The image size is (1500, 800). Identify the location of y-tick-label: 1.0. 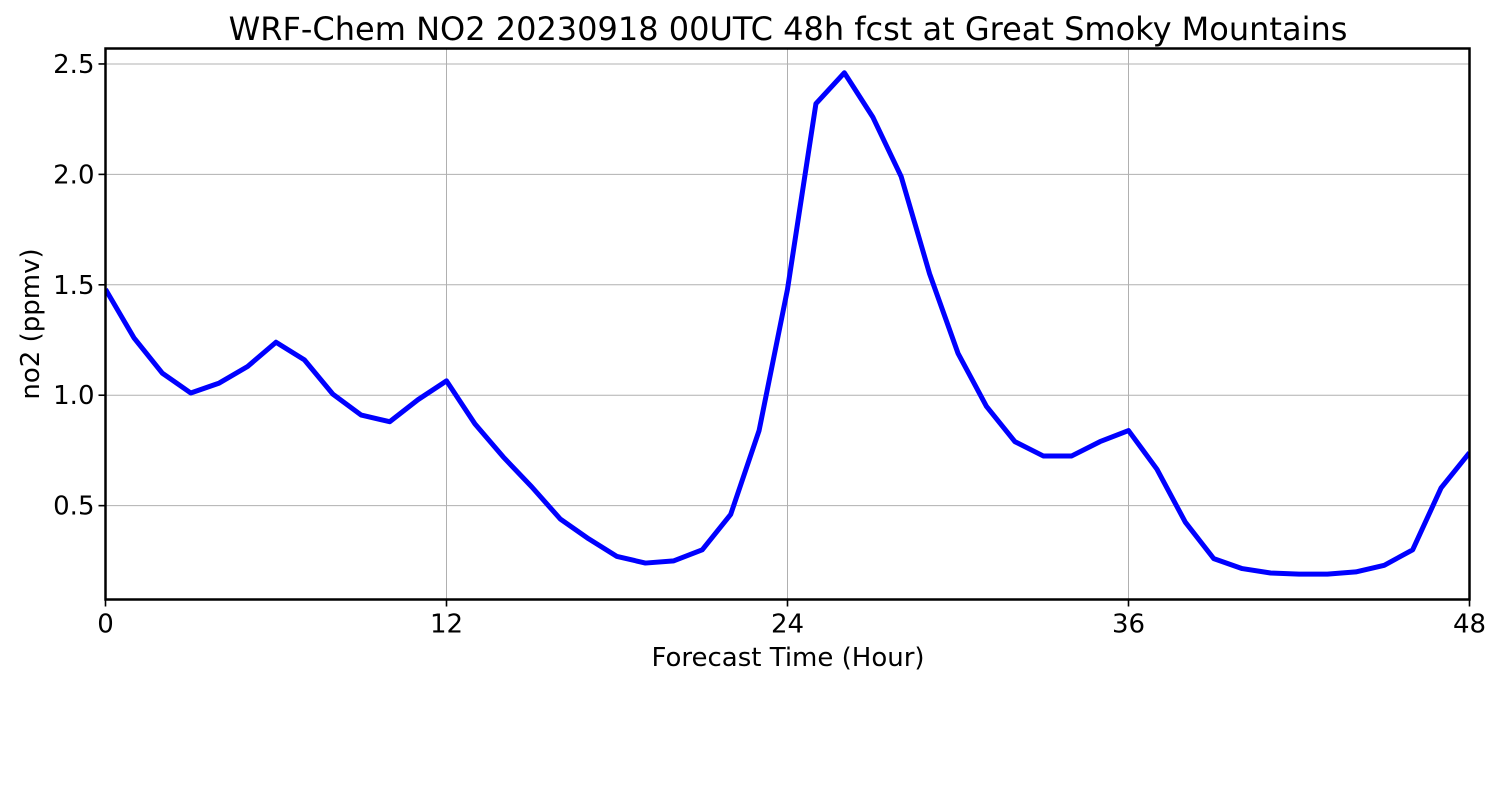
(73, 396).